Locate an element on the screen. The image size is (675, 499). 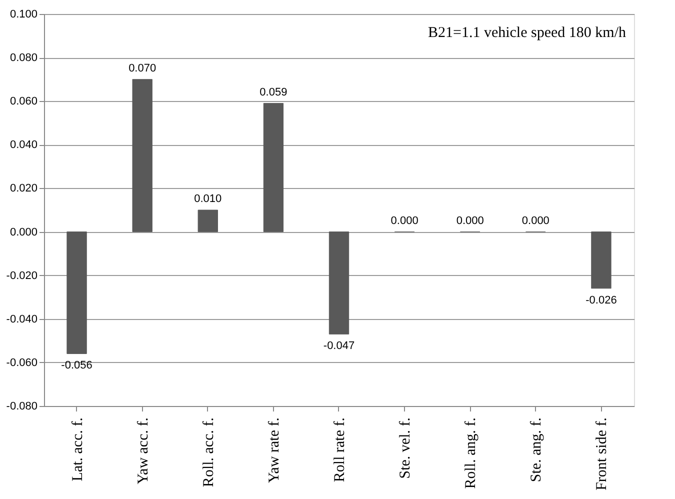
x-tick-label: Front side f. is located at coordinates (602, 454).